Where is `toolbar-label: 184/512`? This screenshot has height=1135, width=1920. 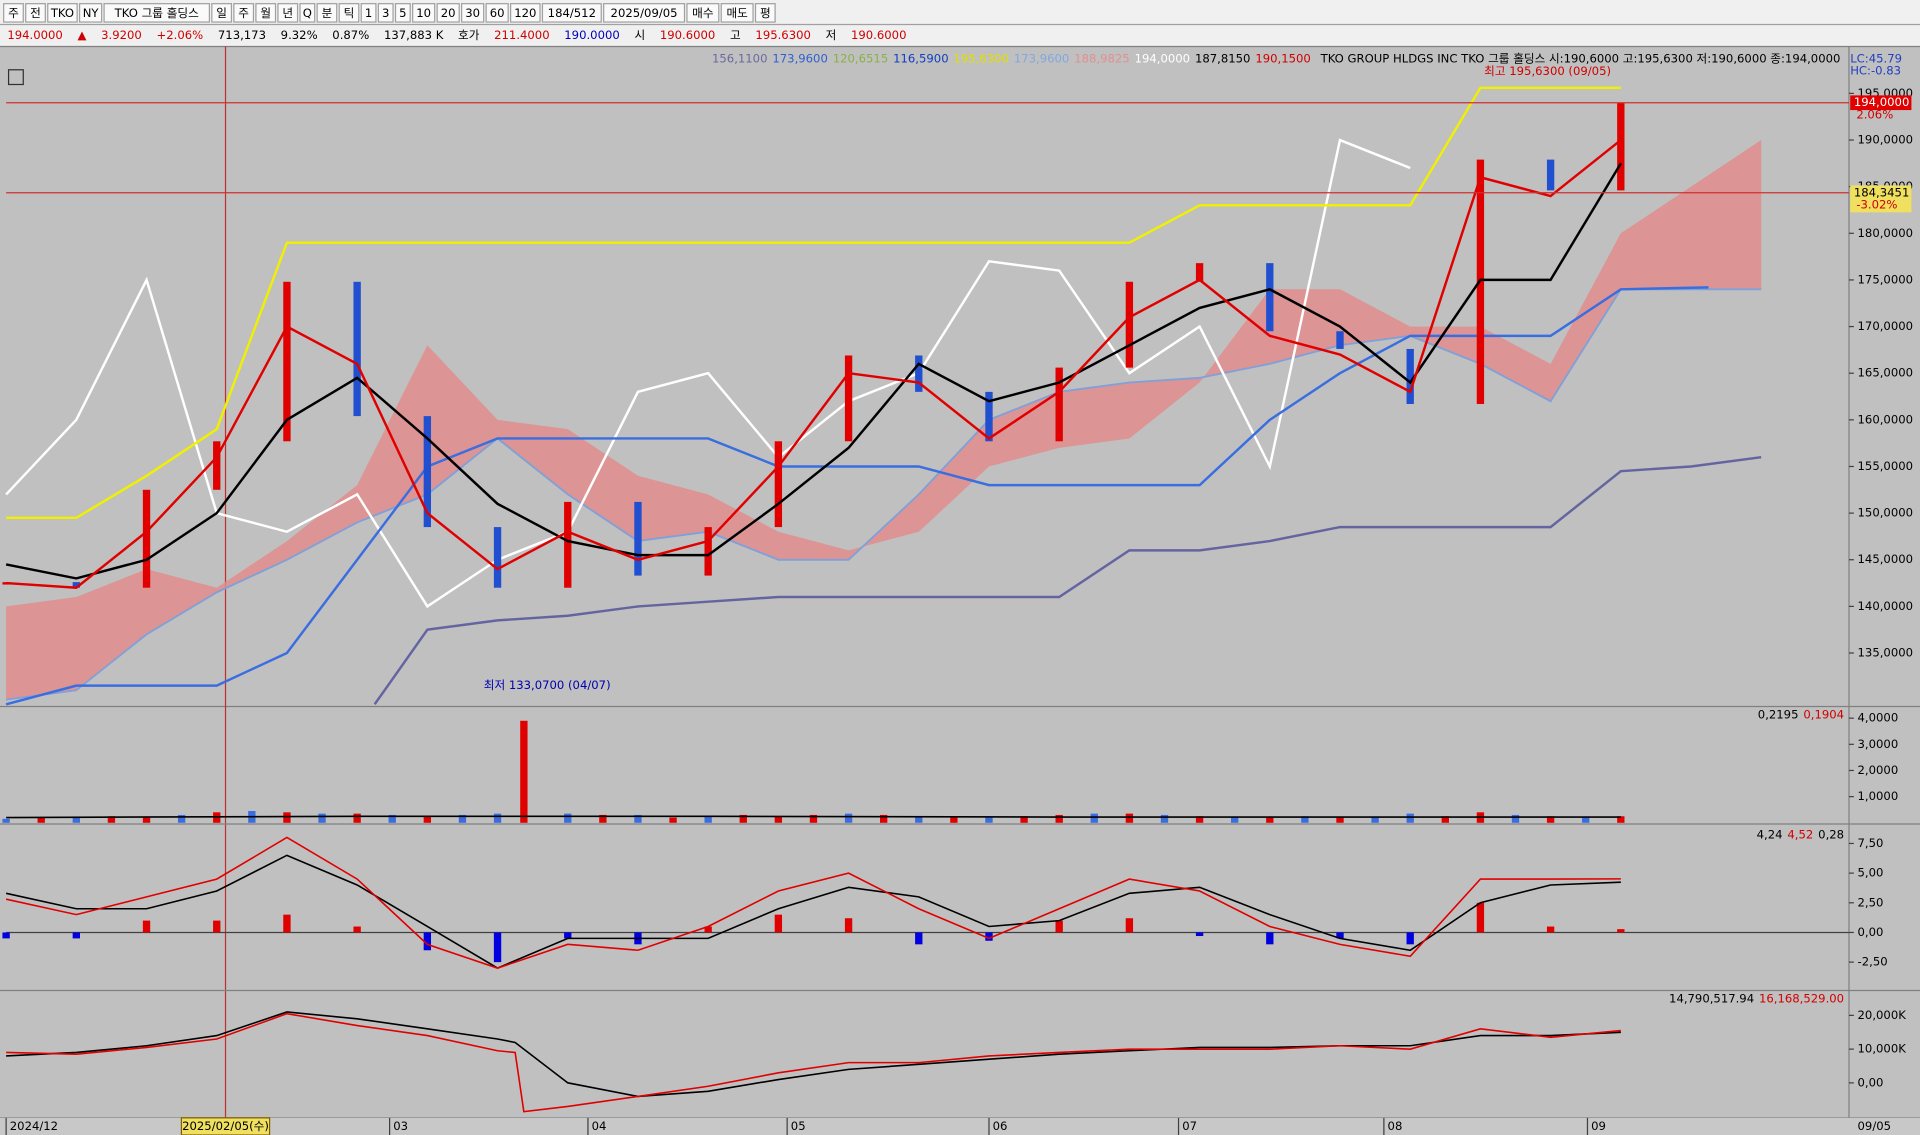 toolbar-label: 184/512 is located at coordinates (572, 13).